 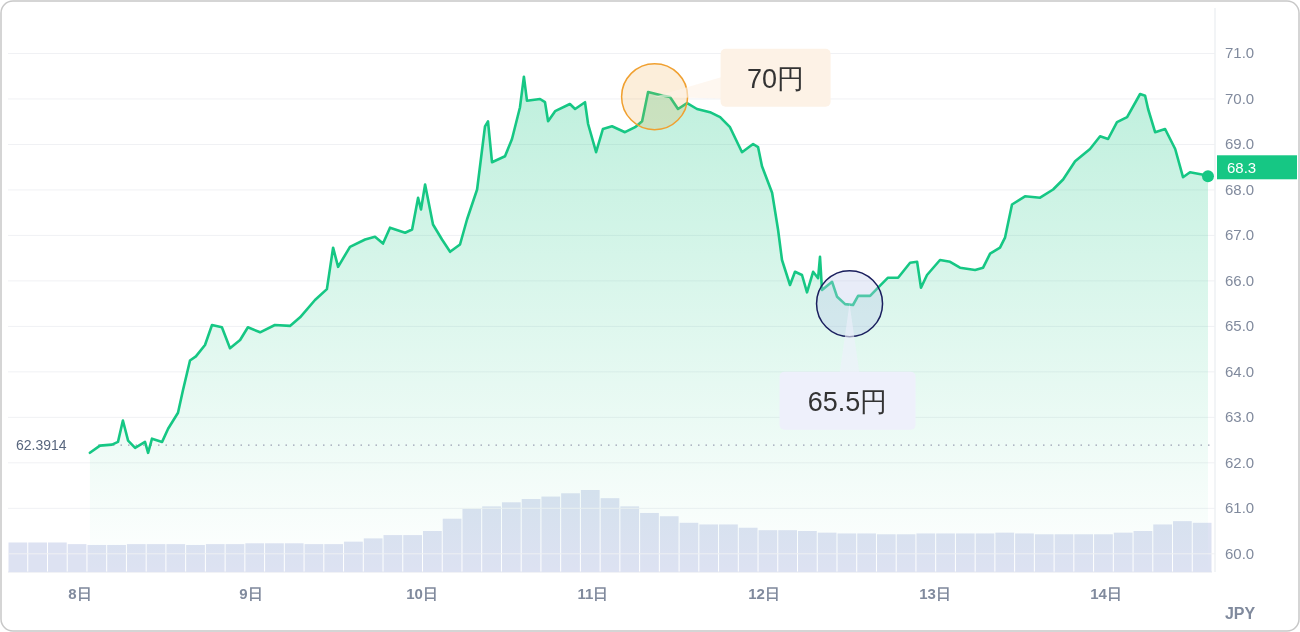 What do you see at coordinates (1240, 98) in the screenshot?
I see `y-tick-label: 70.0` at bounding box center [1240, 98].